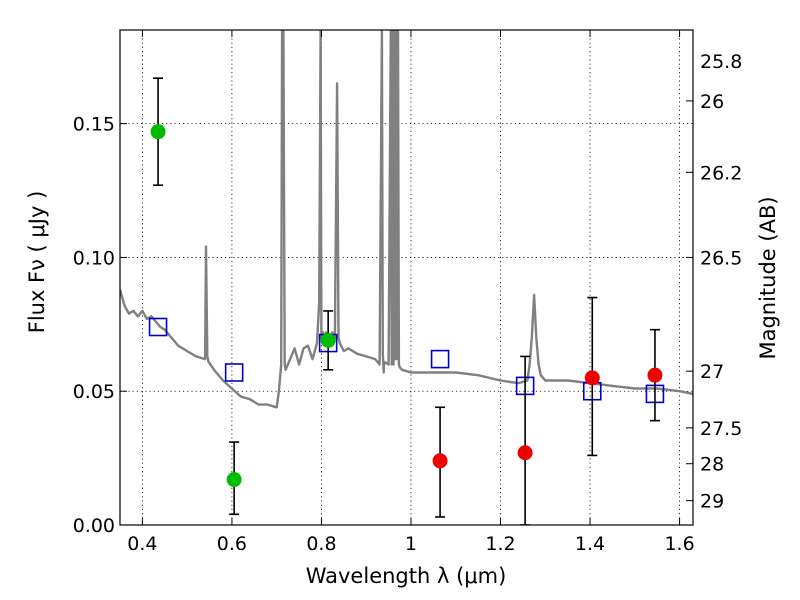 The height and width of the screenshot is (600, 800). What do you see at coordinates (721, 258) in the screenshot?
I see `right-tick-label: 26.5` at bounding box center [721, 258].